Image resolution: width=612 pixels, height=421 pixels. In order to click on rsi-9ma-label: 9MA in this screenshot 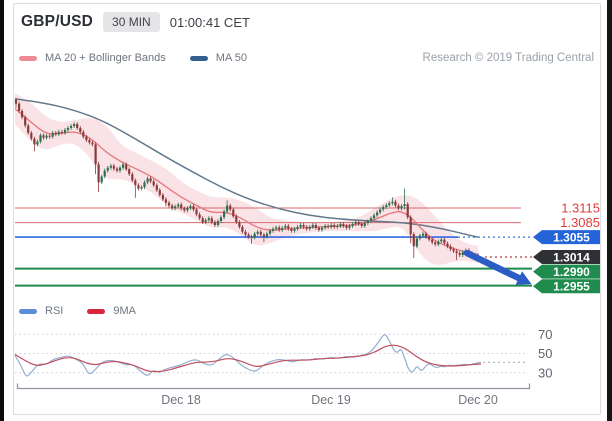, I will do `click(124, 311)`.